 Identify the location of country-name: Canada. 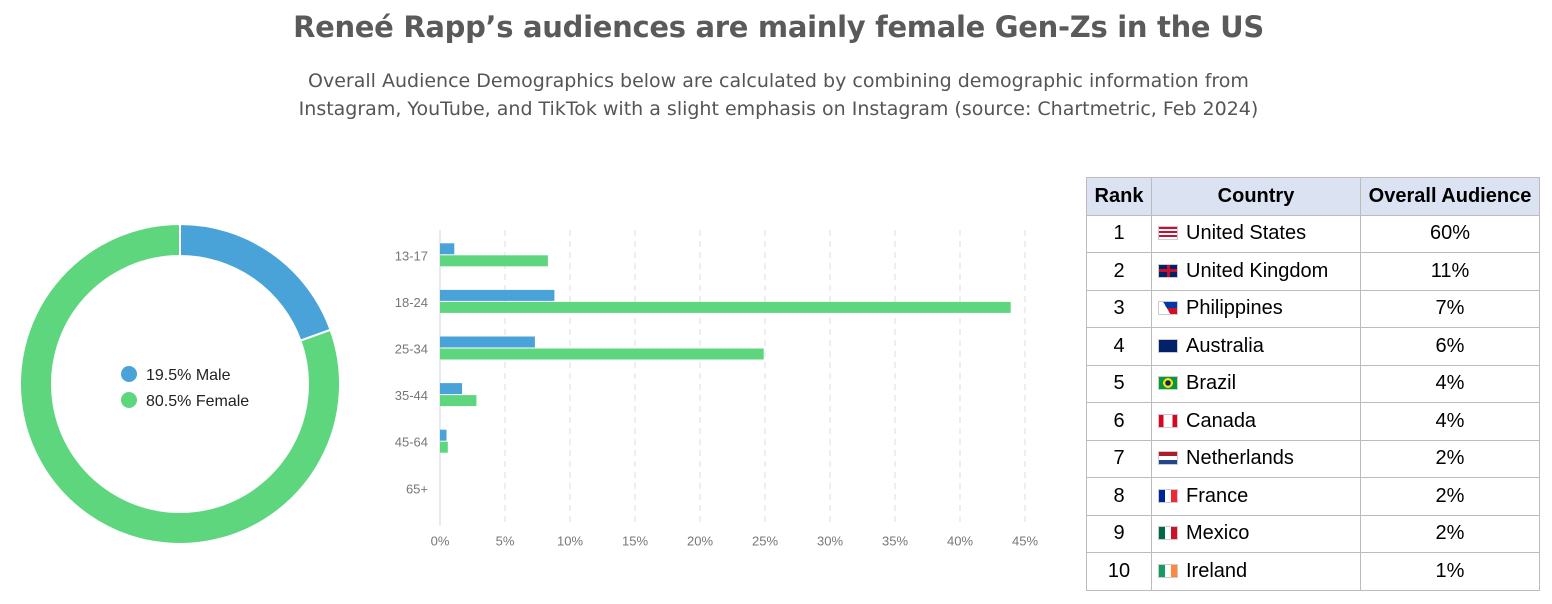
(1221, 420).